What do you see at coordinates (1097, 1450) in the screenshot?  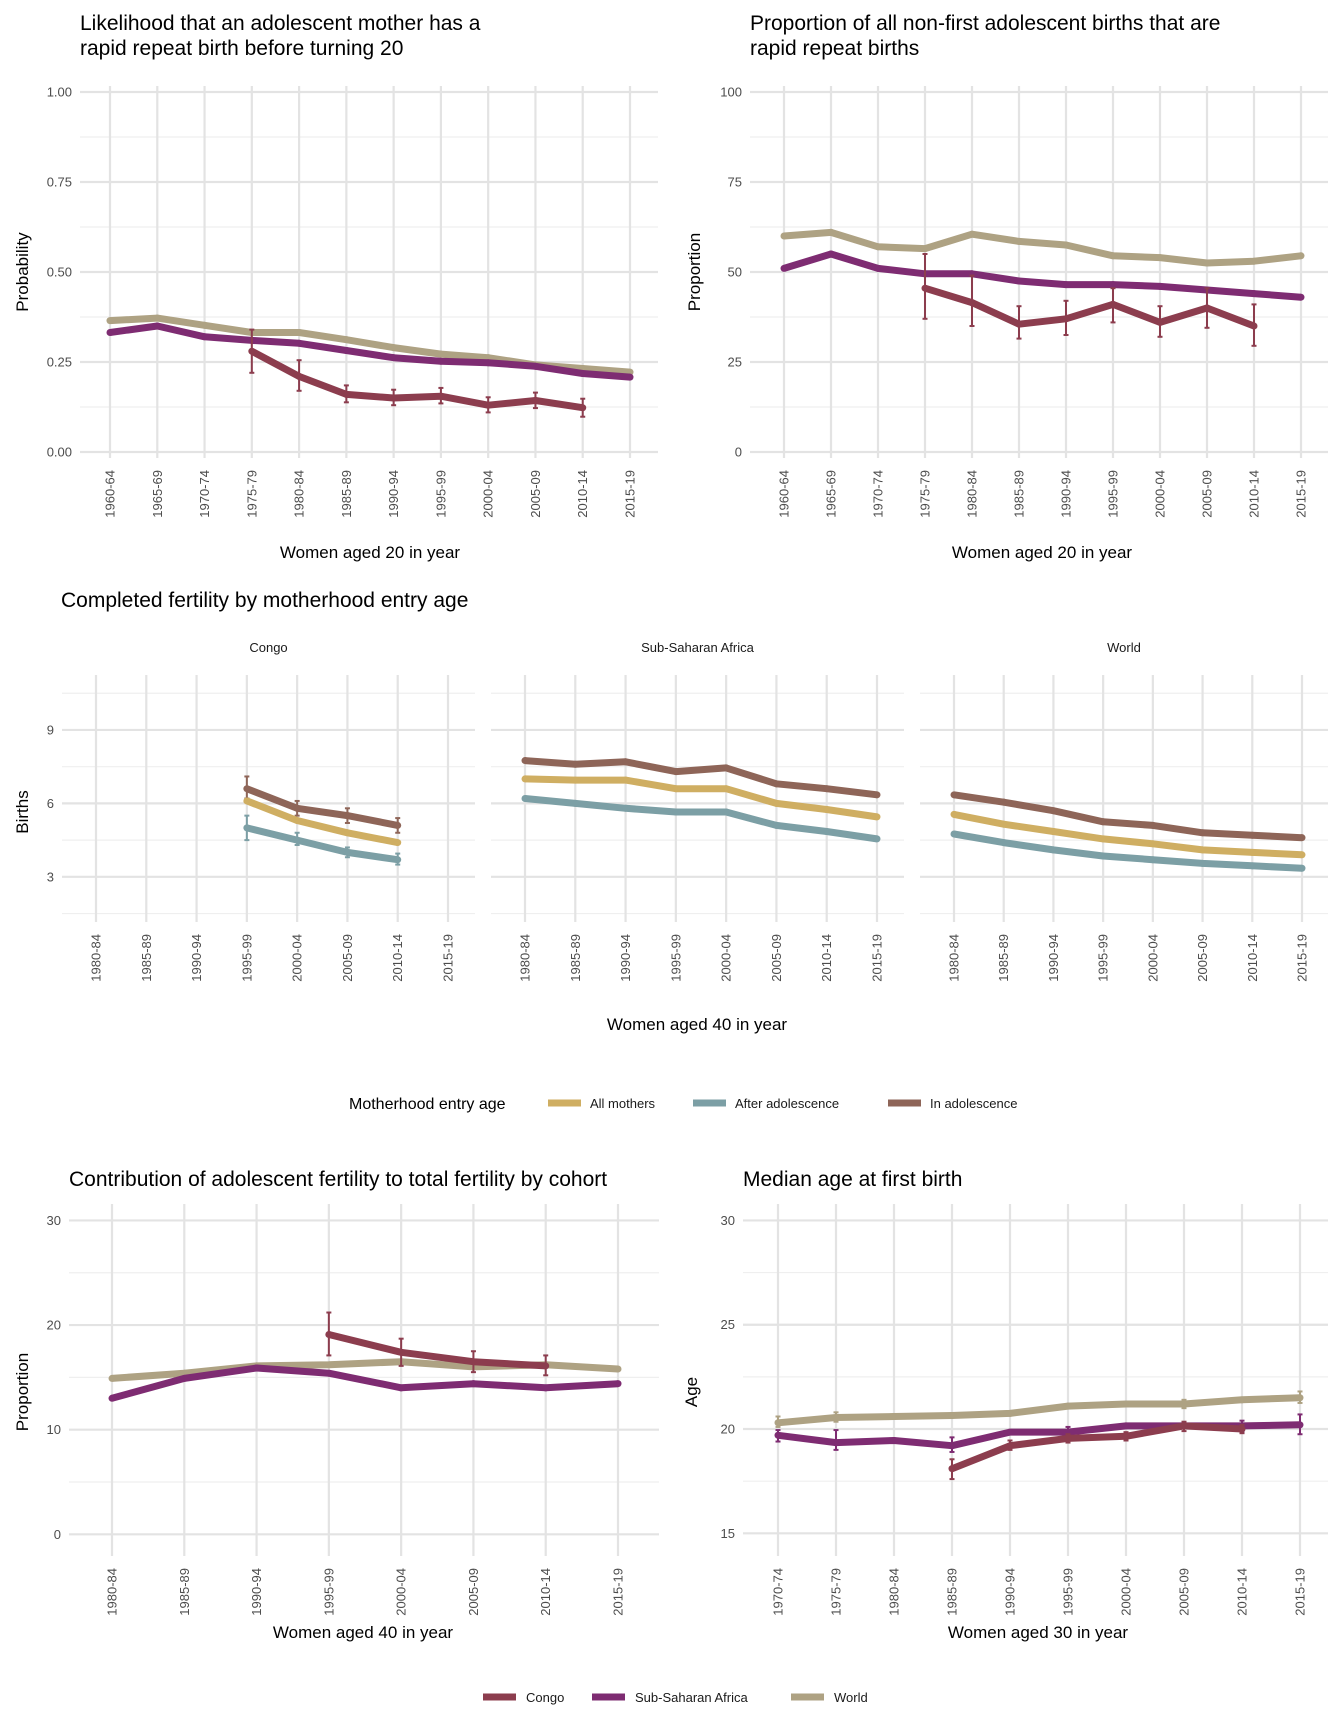 I see `series-congo` at bounding box center [1097, 1450].